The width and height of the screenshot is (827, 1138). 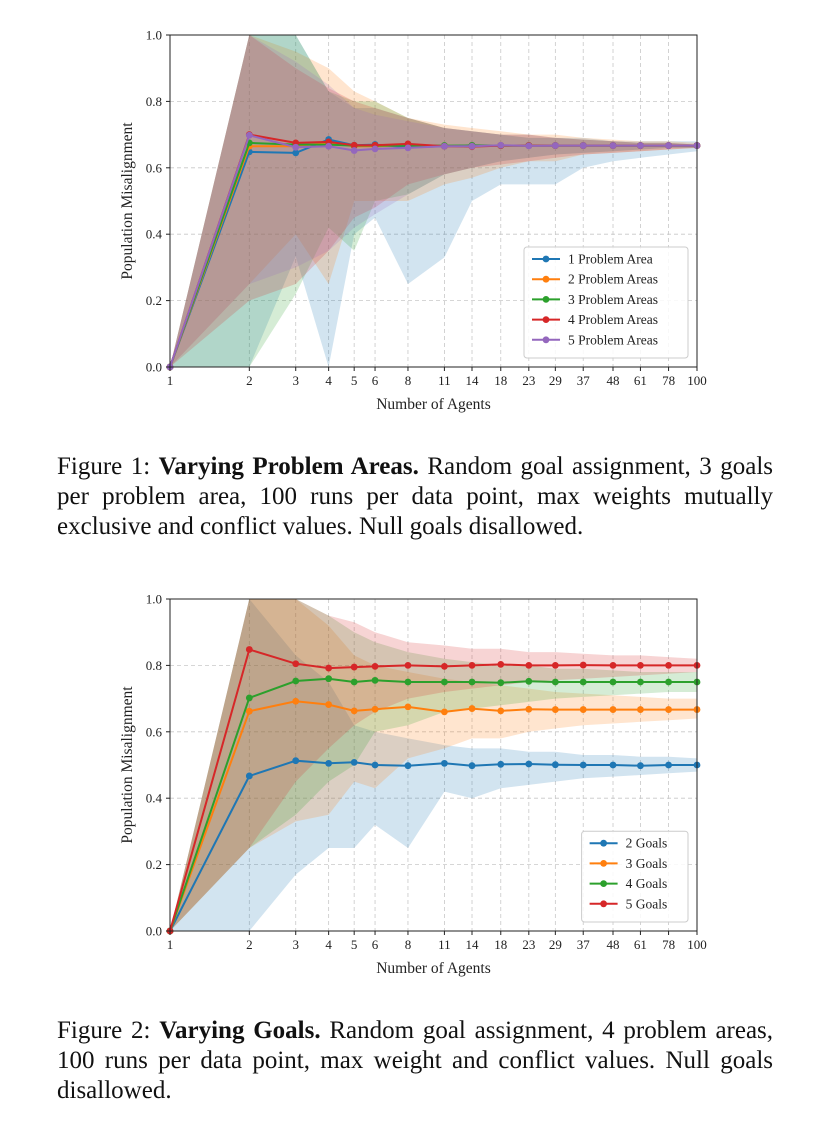 What do you see at coordinates (170, 380) in the screenshot?
I see `x-tick-label: 1` at bounding box center [170, 380].